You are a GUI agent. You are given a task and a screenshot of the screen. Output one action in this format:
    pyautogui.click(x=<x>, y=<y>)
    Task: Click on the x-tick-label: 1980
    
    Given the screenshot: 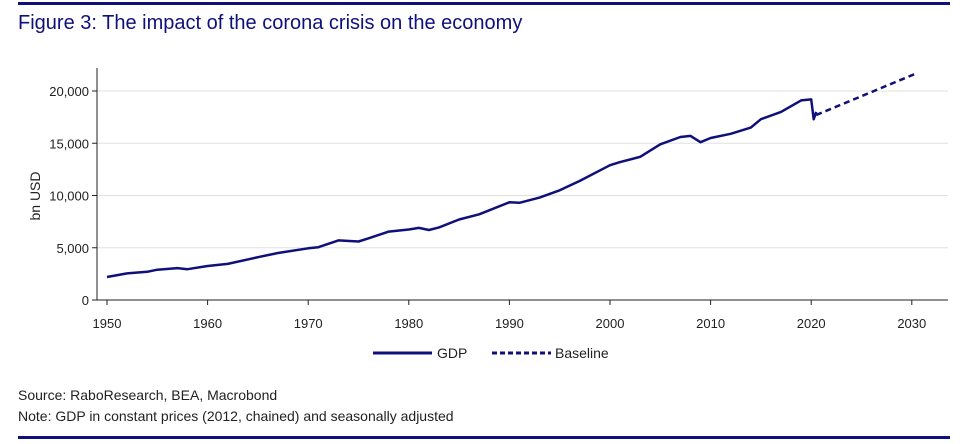 What is the action you would take?
    pyautogui.click(x=408, y=323)
    